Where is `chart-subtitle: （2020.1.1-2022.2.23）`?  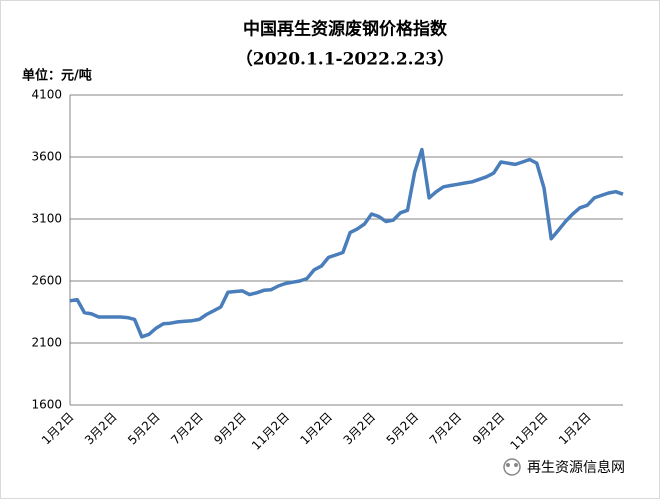 chart-subtitle: （2020.1.1-2022.2.23） is located at coordinates (345, 59).